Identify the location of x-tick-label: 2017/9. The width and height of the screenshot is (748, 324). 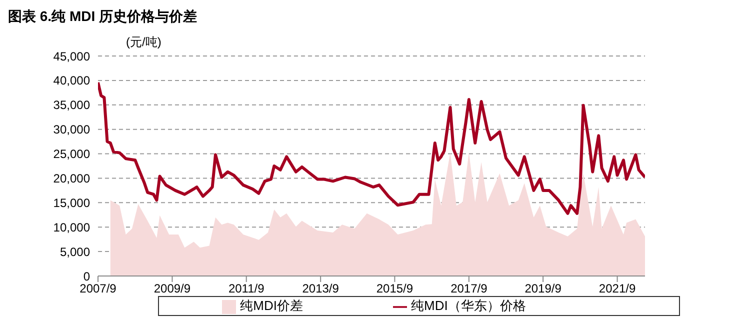
(469, 289).